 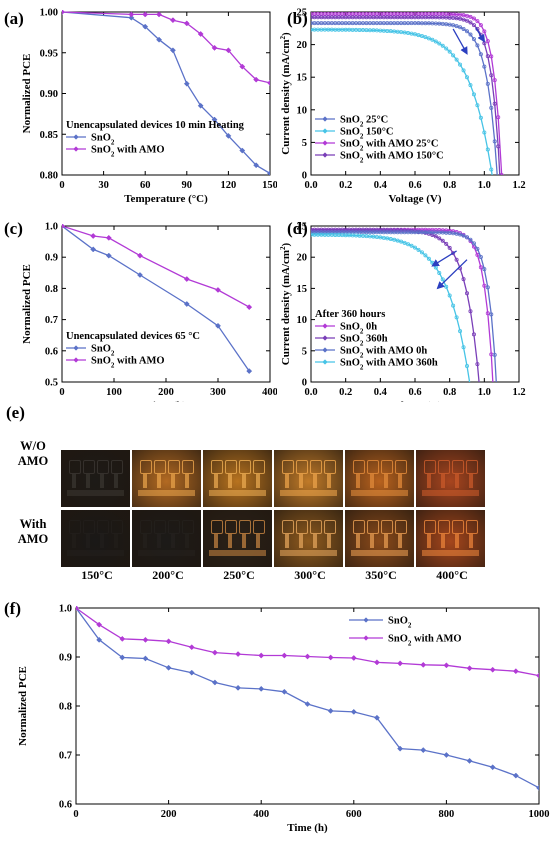 I want to click on y-tick-label: 0.6, so click(x=51, y=351).